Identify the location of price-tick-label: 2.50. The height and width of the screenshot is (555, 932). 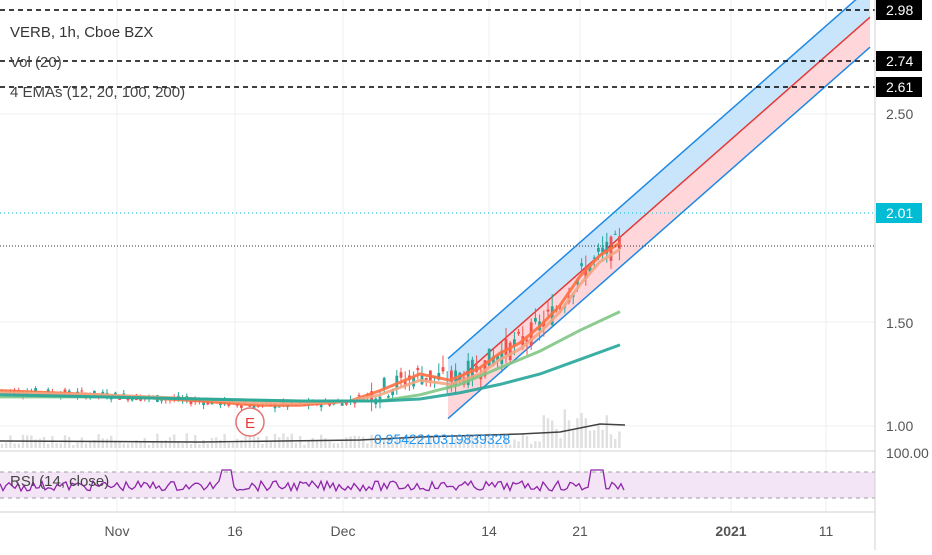
(899, 114).